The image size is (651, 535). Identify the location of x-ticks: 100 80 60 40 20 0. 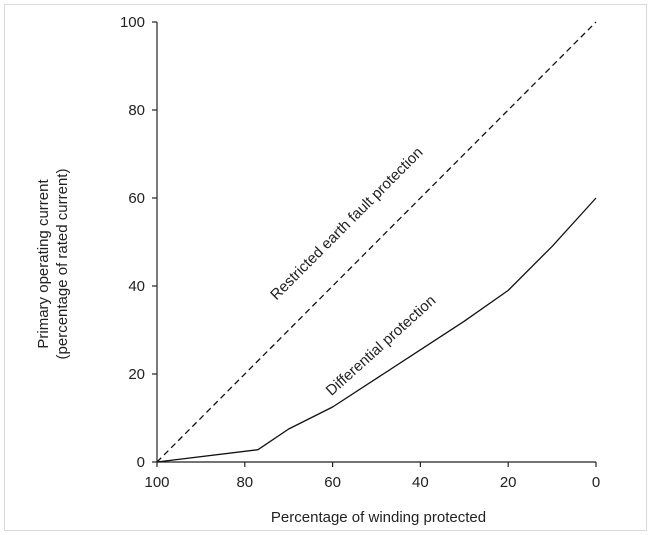
(372, 476).